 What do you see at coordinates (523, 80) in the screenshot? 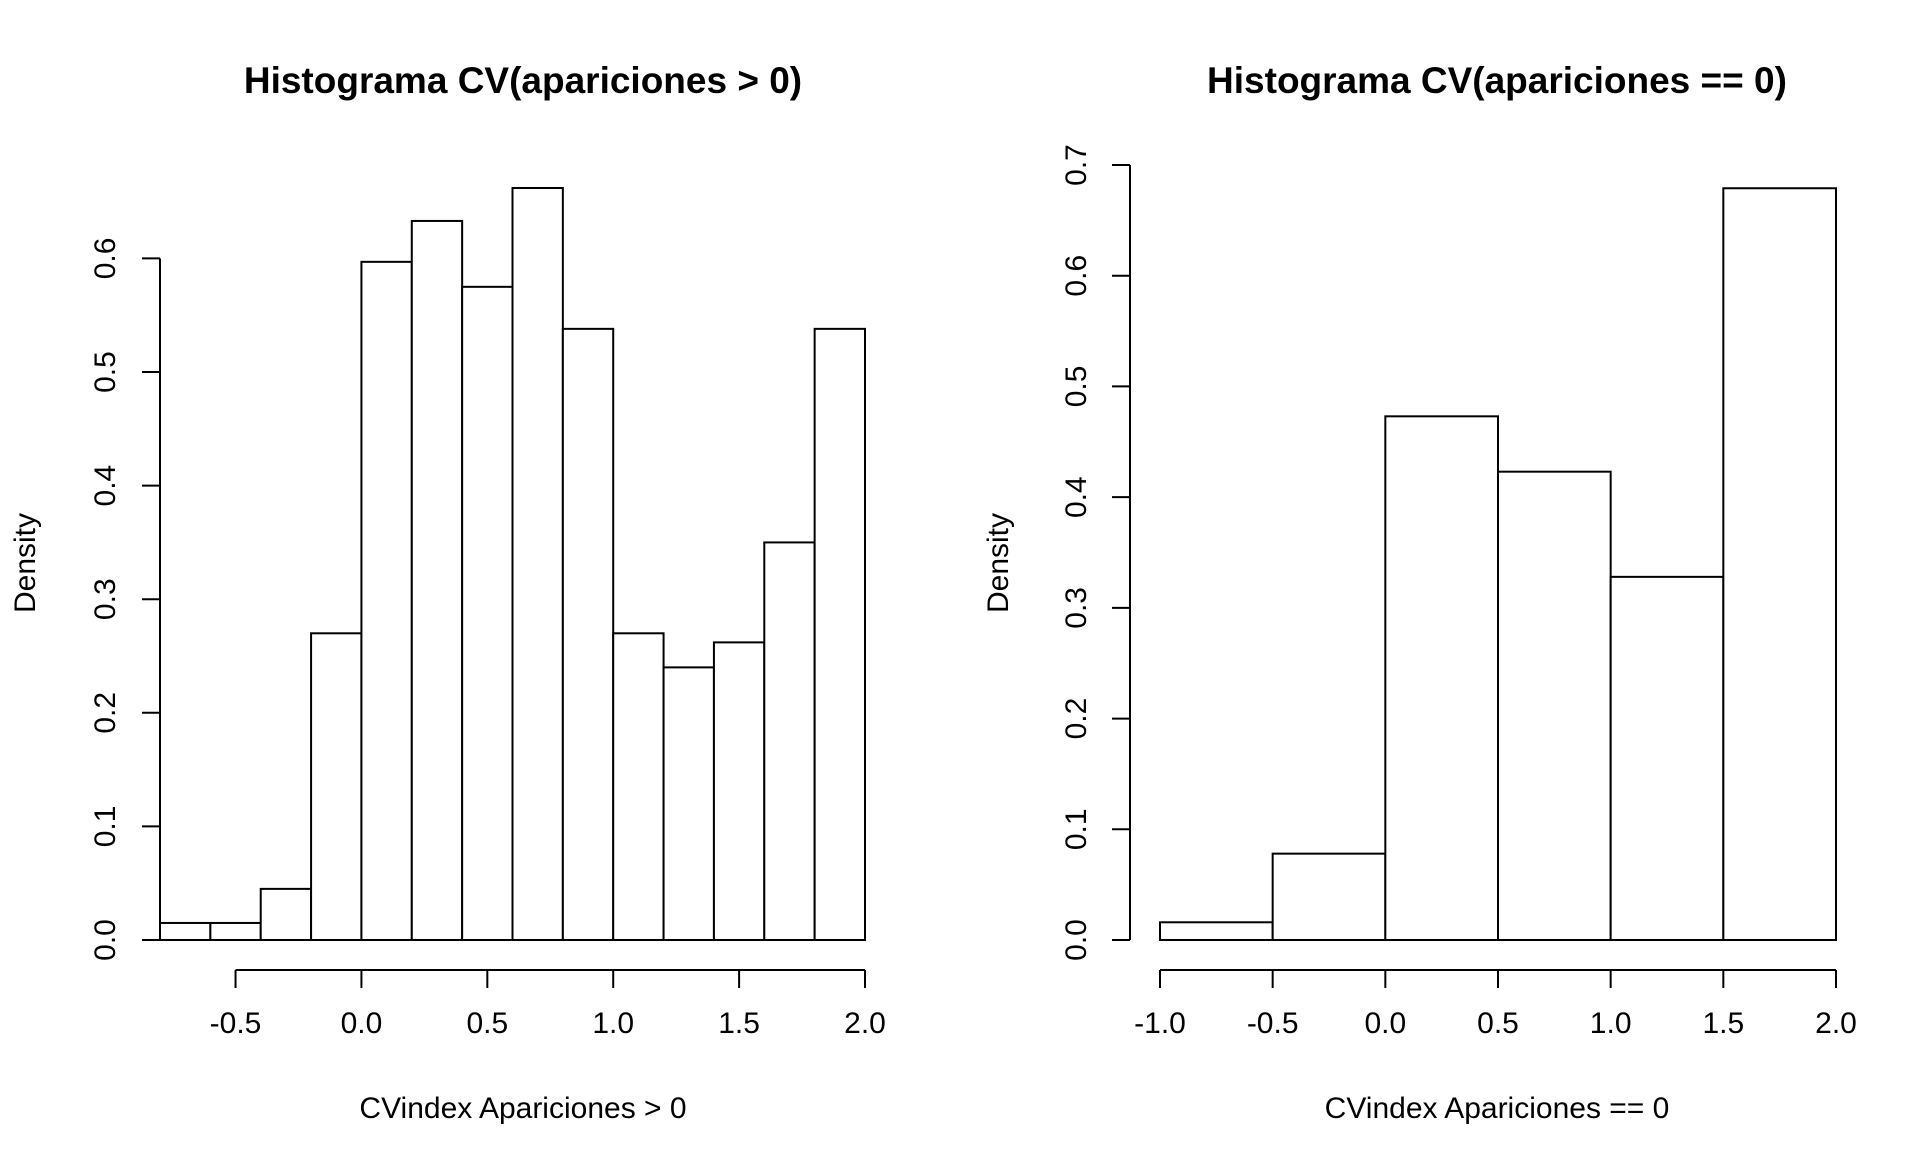
I see `chart-title: Histograma CV(apariciones > 0)` at bounding box center [523, 80].